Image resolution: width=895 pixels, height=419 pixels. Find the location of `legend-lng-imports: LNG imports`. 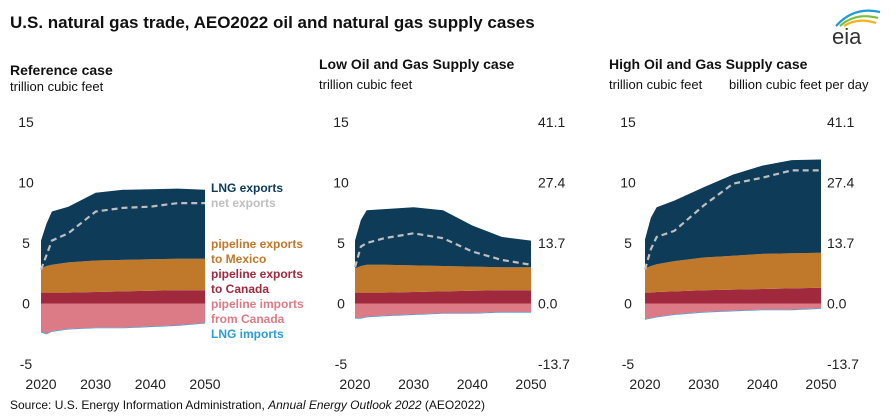

legend-lng-imports: LNG imports is located at coordinates (247, 334).